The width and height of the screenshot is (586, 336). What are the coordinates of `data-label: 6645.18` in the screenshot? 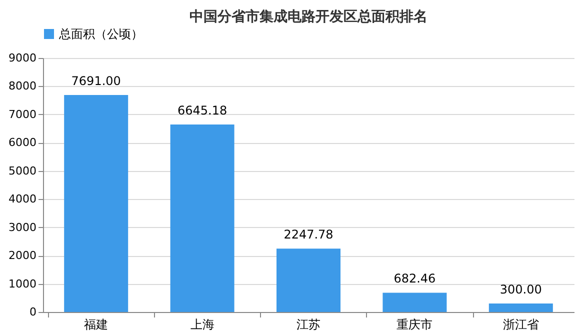 It's located at (202, 110).